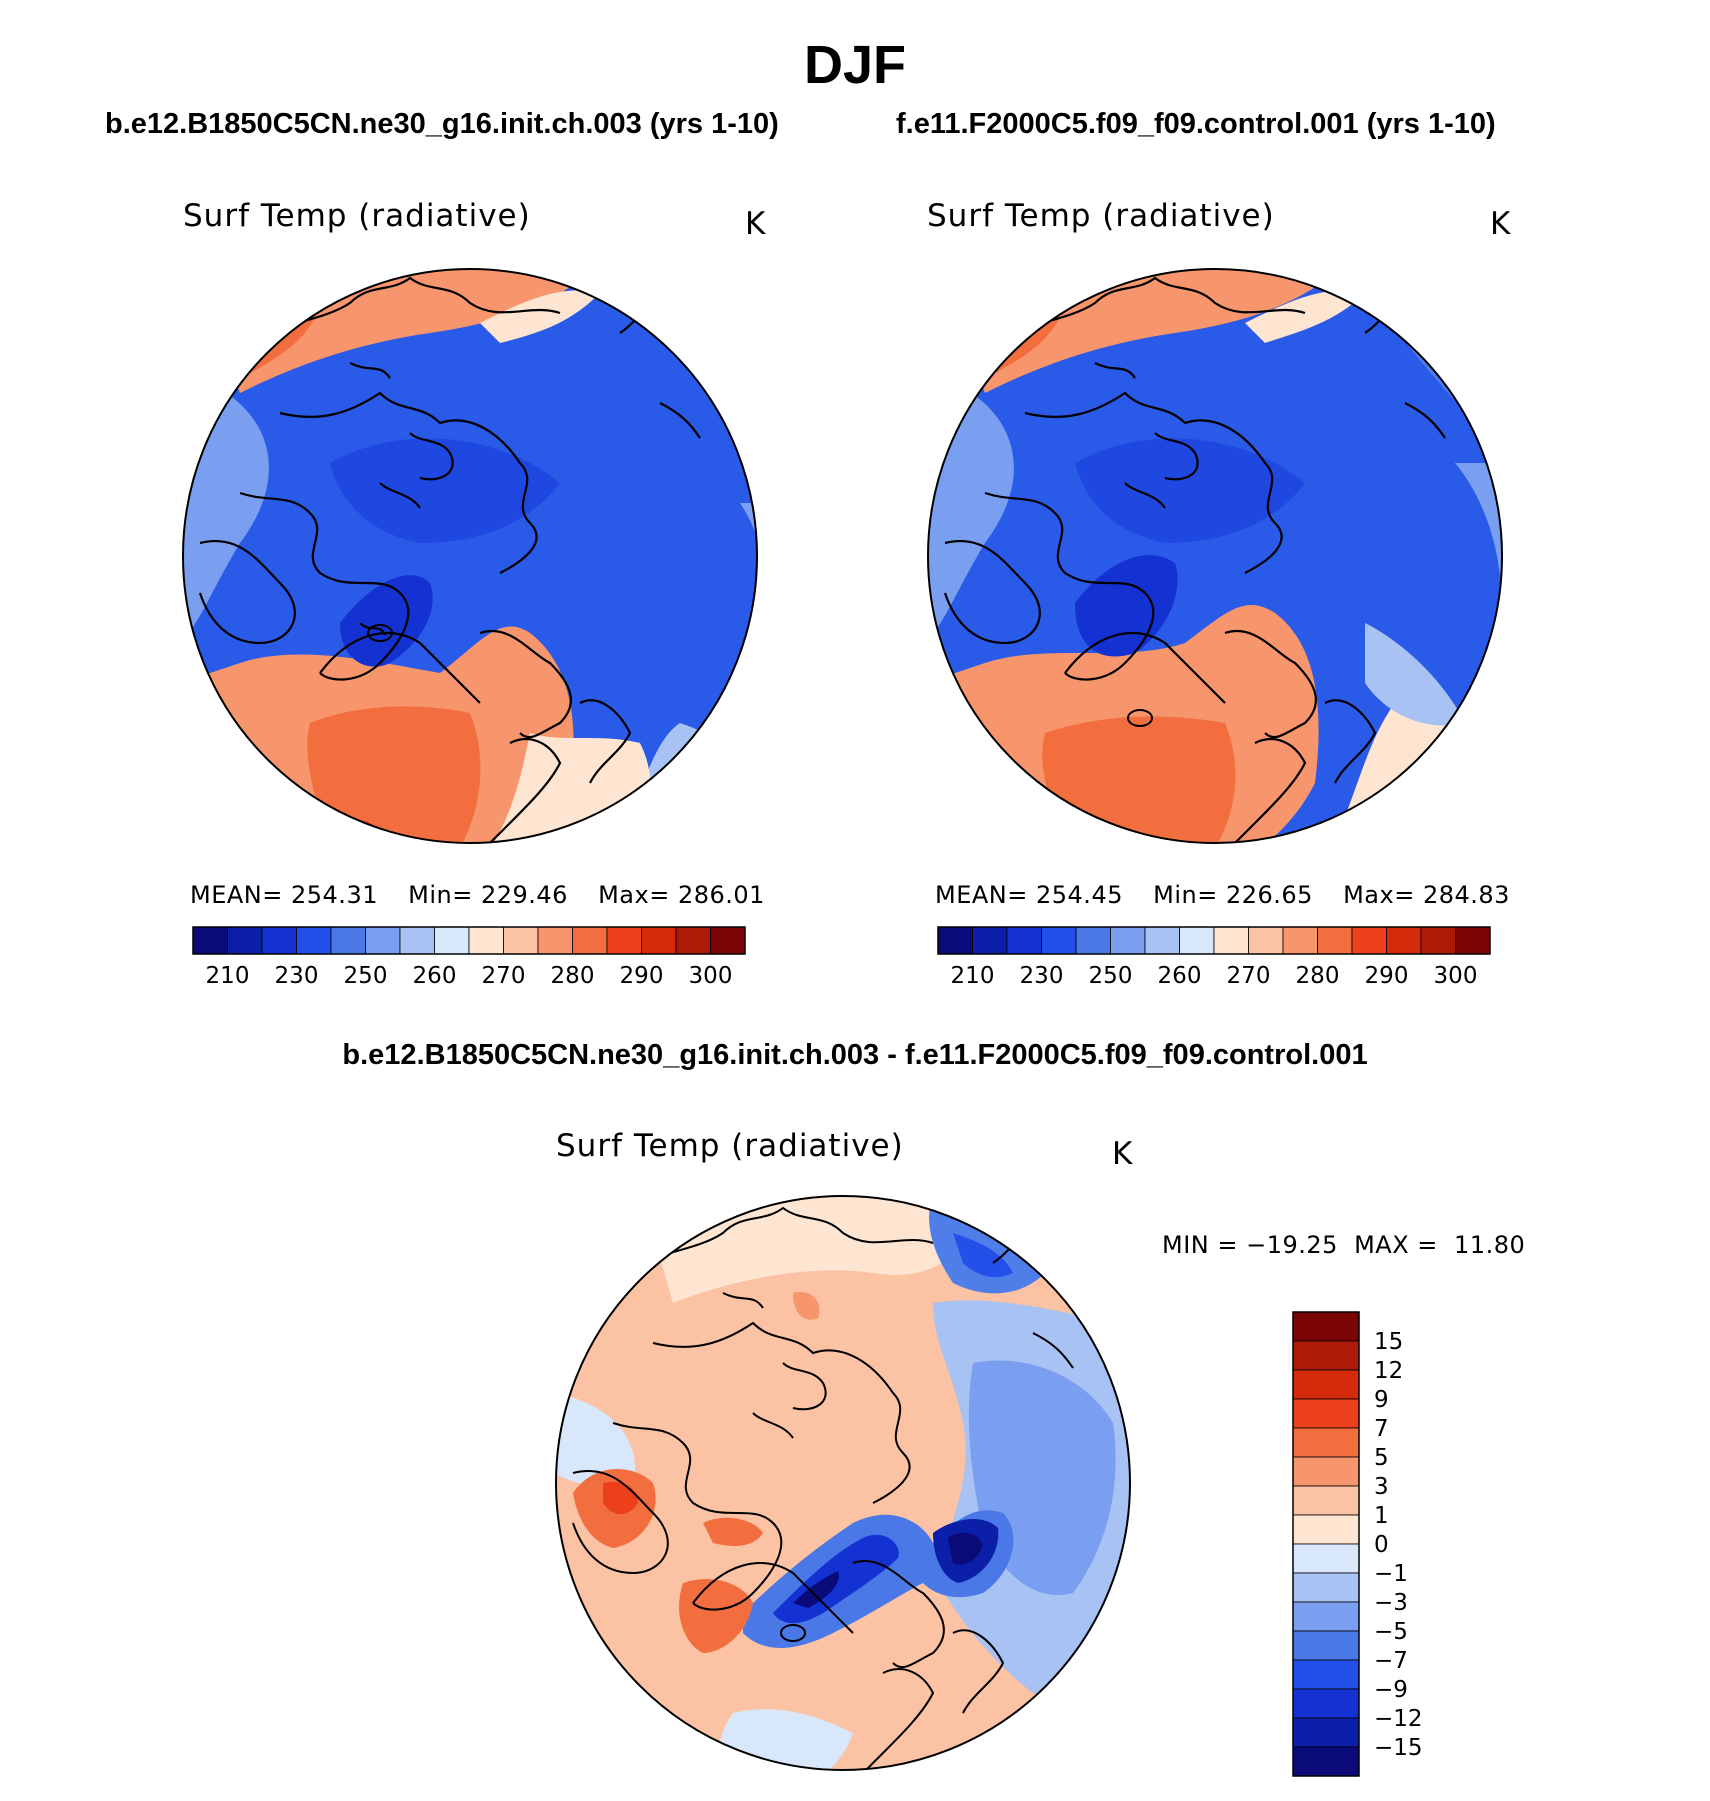 This screenshot has height=1801, width=1710. What do you see at coordinates (1490, 1245) in the screenshot?
I see `panel3-max-value: 11.80` at bounding box center [1490, 1245].